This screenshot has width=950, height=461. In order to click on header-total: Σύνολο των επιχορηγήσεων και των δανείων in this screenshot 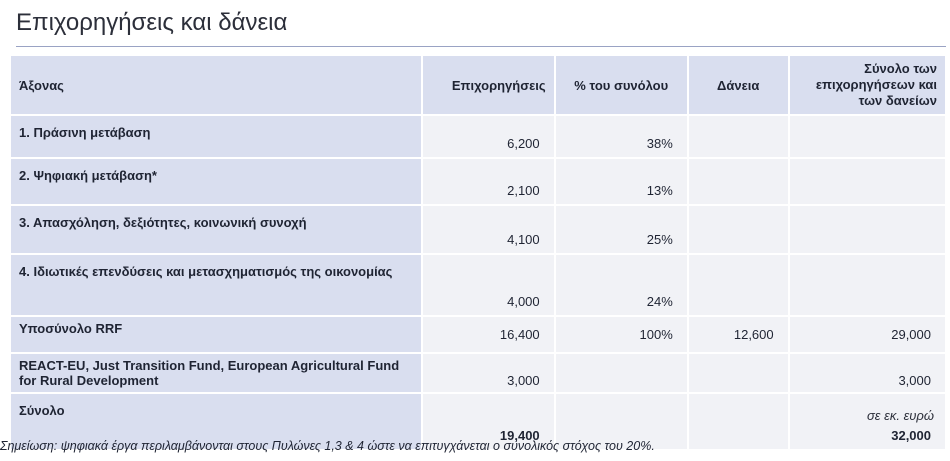, I will do `click(867, 85)`.